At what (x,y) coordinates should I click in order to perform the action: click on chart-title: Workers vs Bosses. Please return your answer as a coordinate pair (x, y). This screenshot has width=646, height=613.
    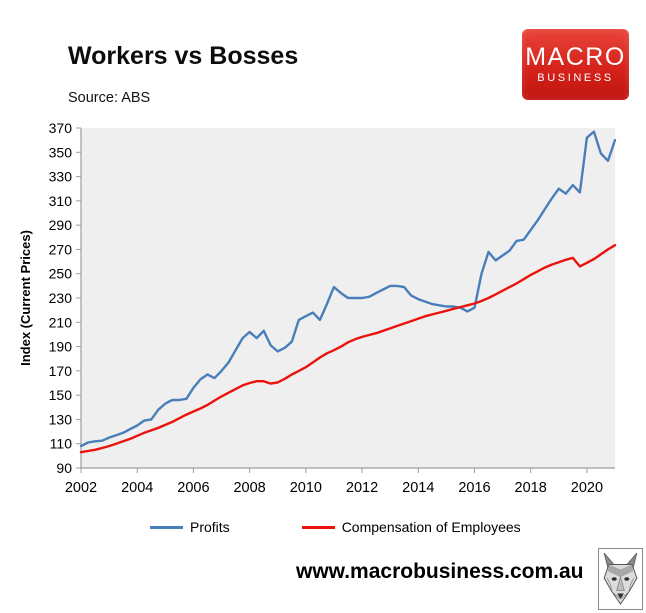
    Looking at the image, I should click on (183, 56).